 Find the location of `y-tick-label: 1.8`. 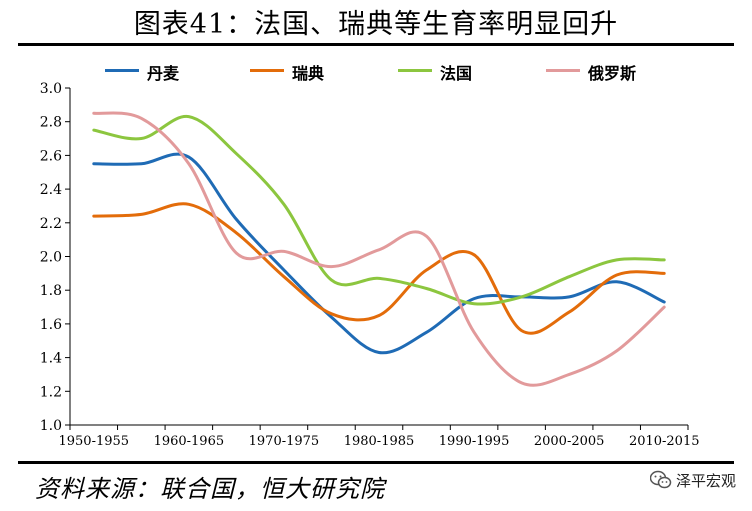

y-tick-label: 1.8 is located at coordinates (51, 291).